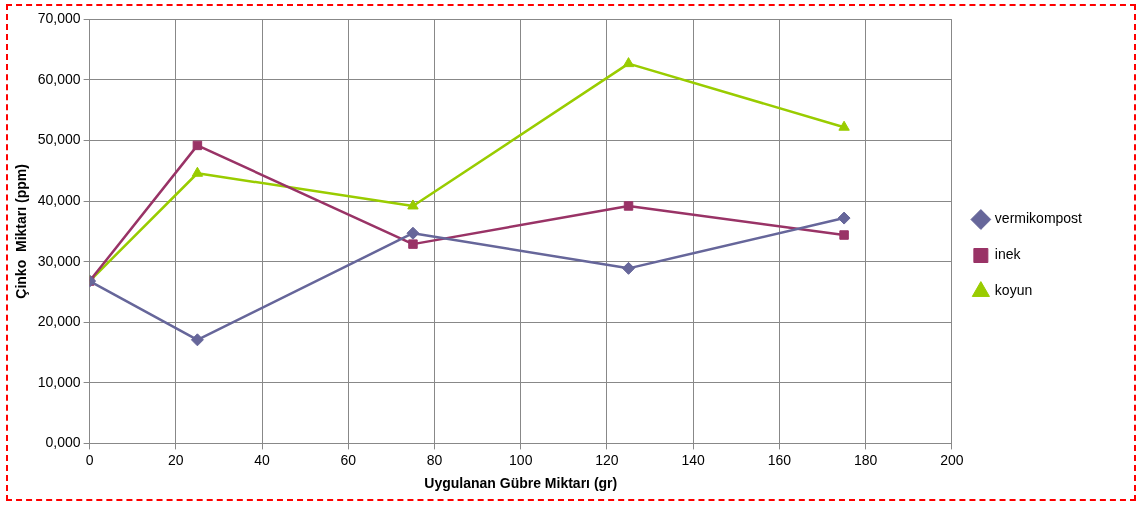 This screenshot has width=1142, height=507. What do you see at coordinates (1008, 254) in the screenshot?
I see `legend-label: inek` at bounding box center [1008, 254].